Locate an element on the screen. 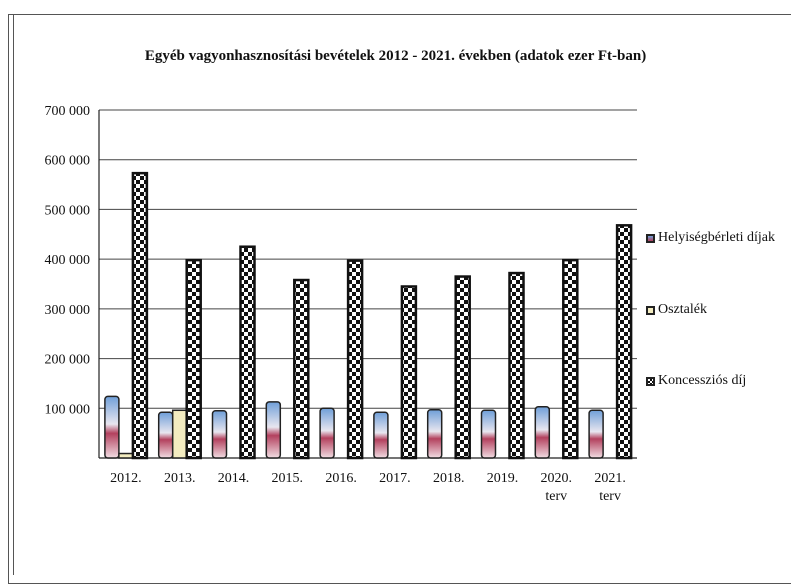 This screenshot has height=584, width=791. legend-swatch-helyisegberleti is located at coordinates (650, 238).